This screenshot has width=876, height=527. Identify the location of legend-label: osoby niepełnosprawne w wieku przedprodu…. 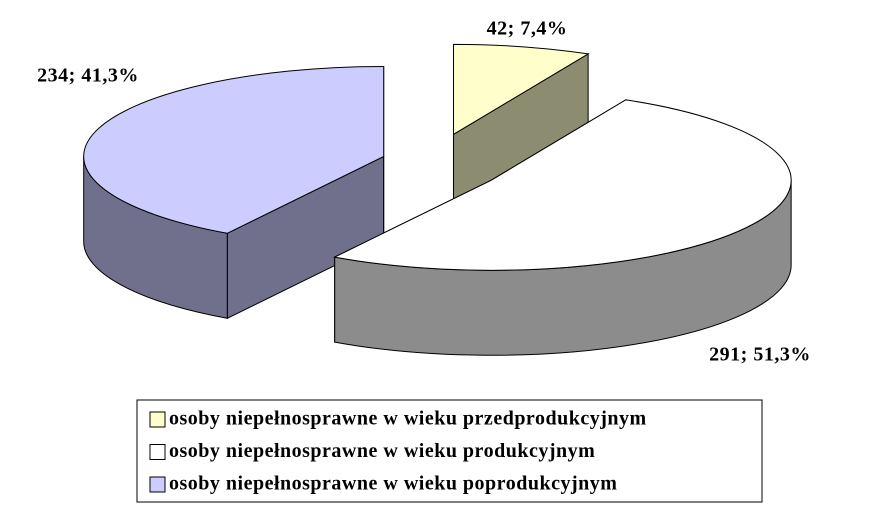
(408, 419).